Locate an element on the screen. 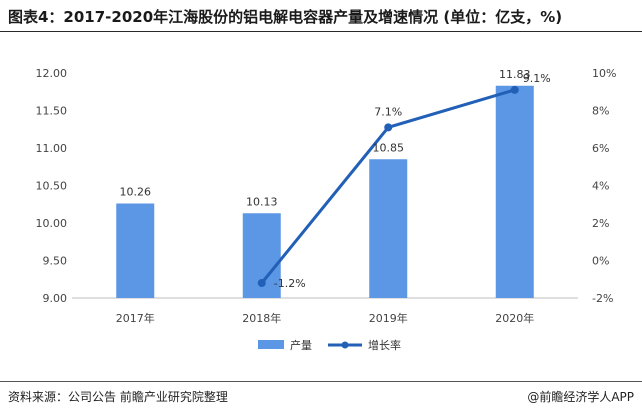 The width and height of the screenshot is (642, 415). y-right-tick-label: 0% is located at coordinates (600, 261).